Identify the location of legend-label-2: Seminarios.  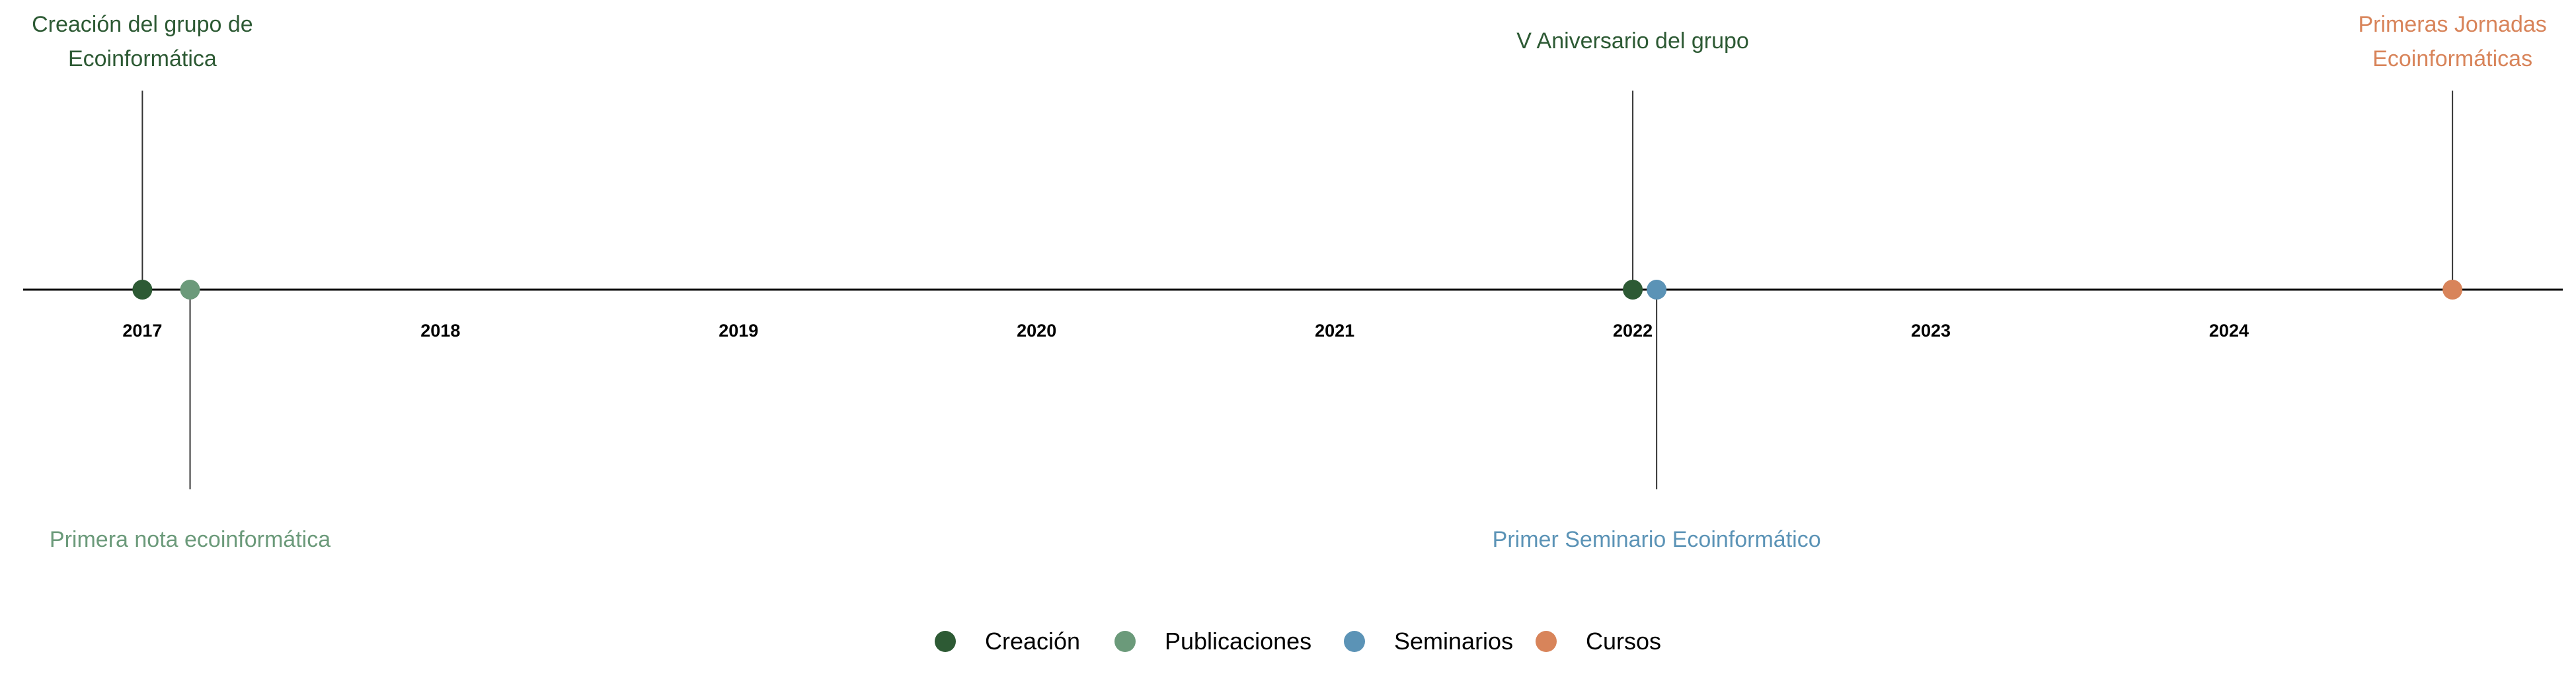
(1453, 642).